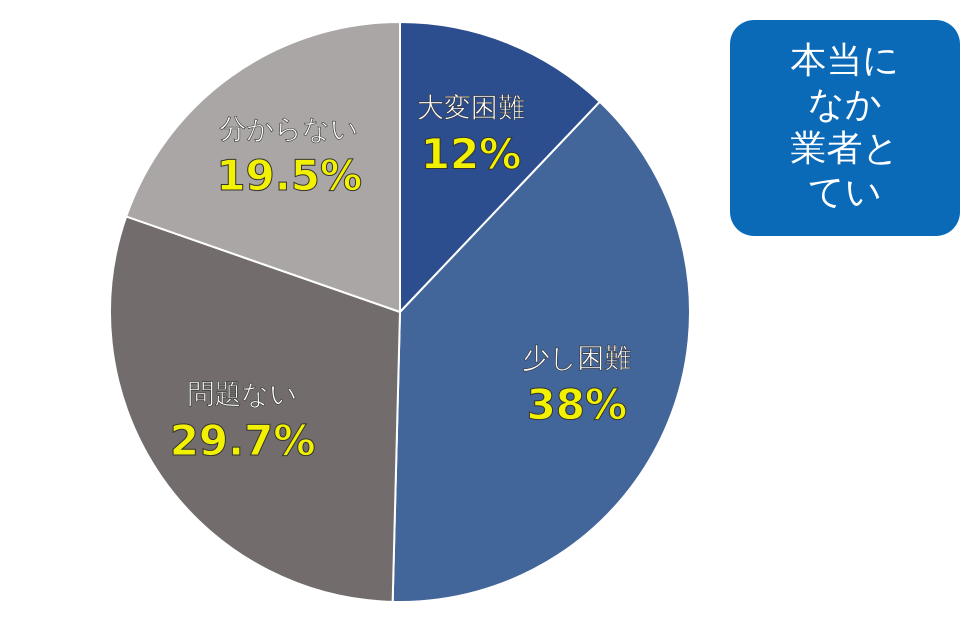 The image size is (973, 620). What do you see at coordinates (289, 175) in the screenshot?
I see `data-label: 19.5%` at bounding box center [289, 175].